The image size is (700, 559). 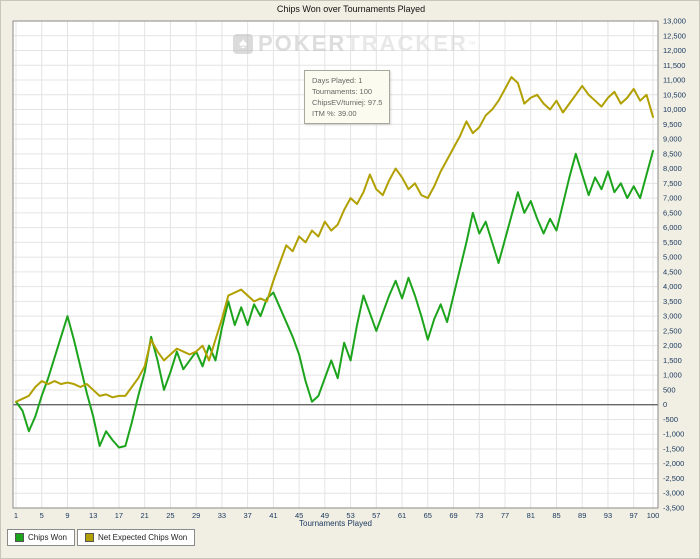 What do you see at coordinates (672, 375) in the screenshot?
I see `y-tick-label: 1,000` at bounding box center [672, 375].